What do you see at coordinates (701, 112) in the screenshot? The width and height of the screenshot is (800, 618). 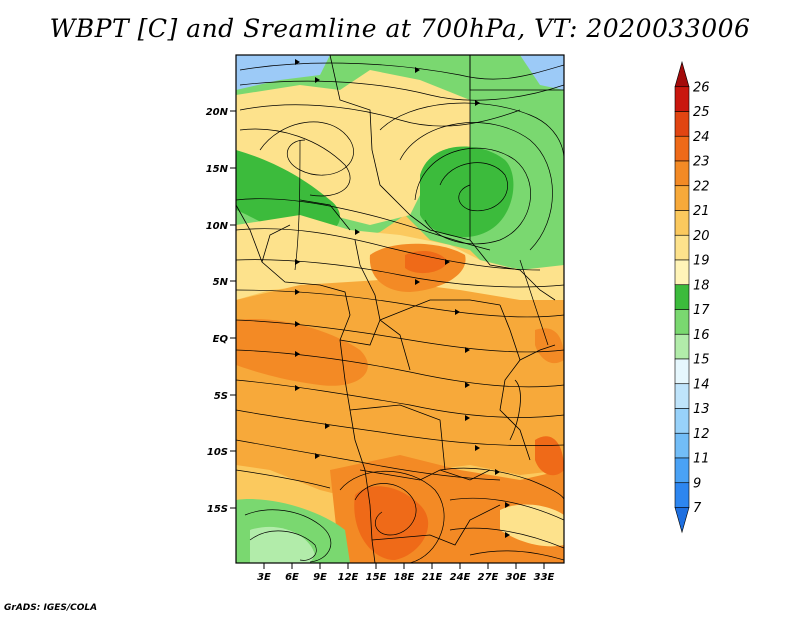 I see `colorbar-label: 25` at bounding box center [701, 112].